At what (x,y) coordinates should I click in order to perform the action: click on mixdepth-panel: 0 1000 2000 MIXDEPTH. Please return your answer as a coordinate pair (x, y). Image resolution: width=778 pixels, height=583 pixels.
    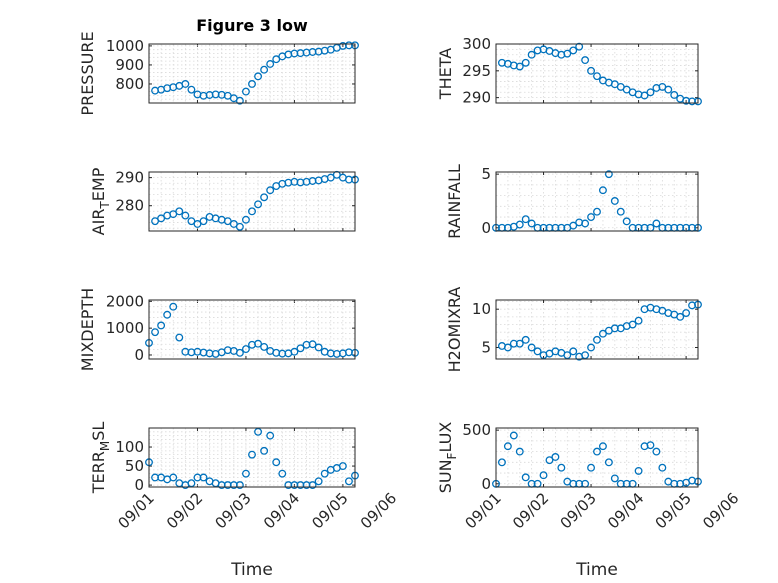
    Looking at the image, I should click on (218, 329).